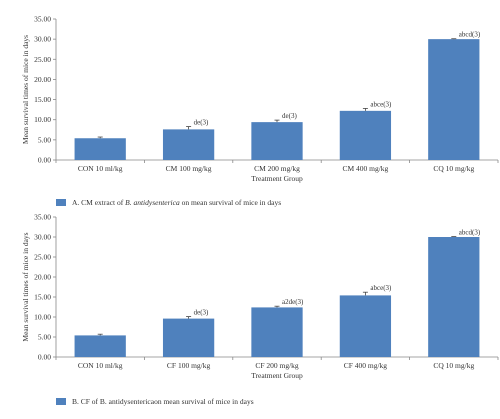 The image size is (500, 419). Describe the element at coordinates (470, 35) in the screenshot. I see `chart-0-data-label: abcd(3)` at that location.